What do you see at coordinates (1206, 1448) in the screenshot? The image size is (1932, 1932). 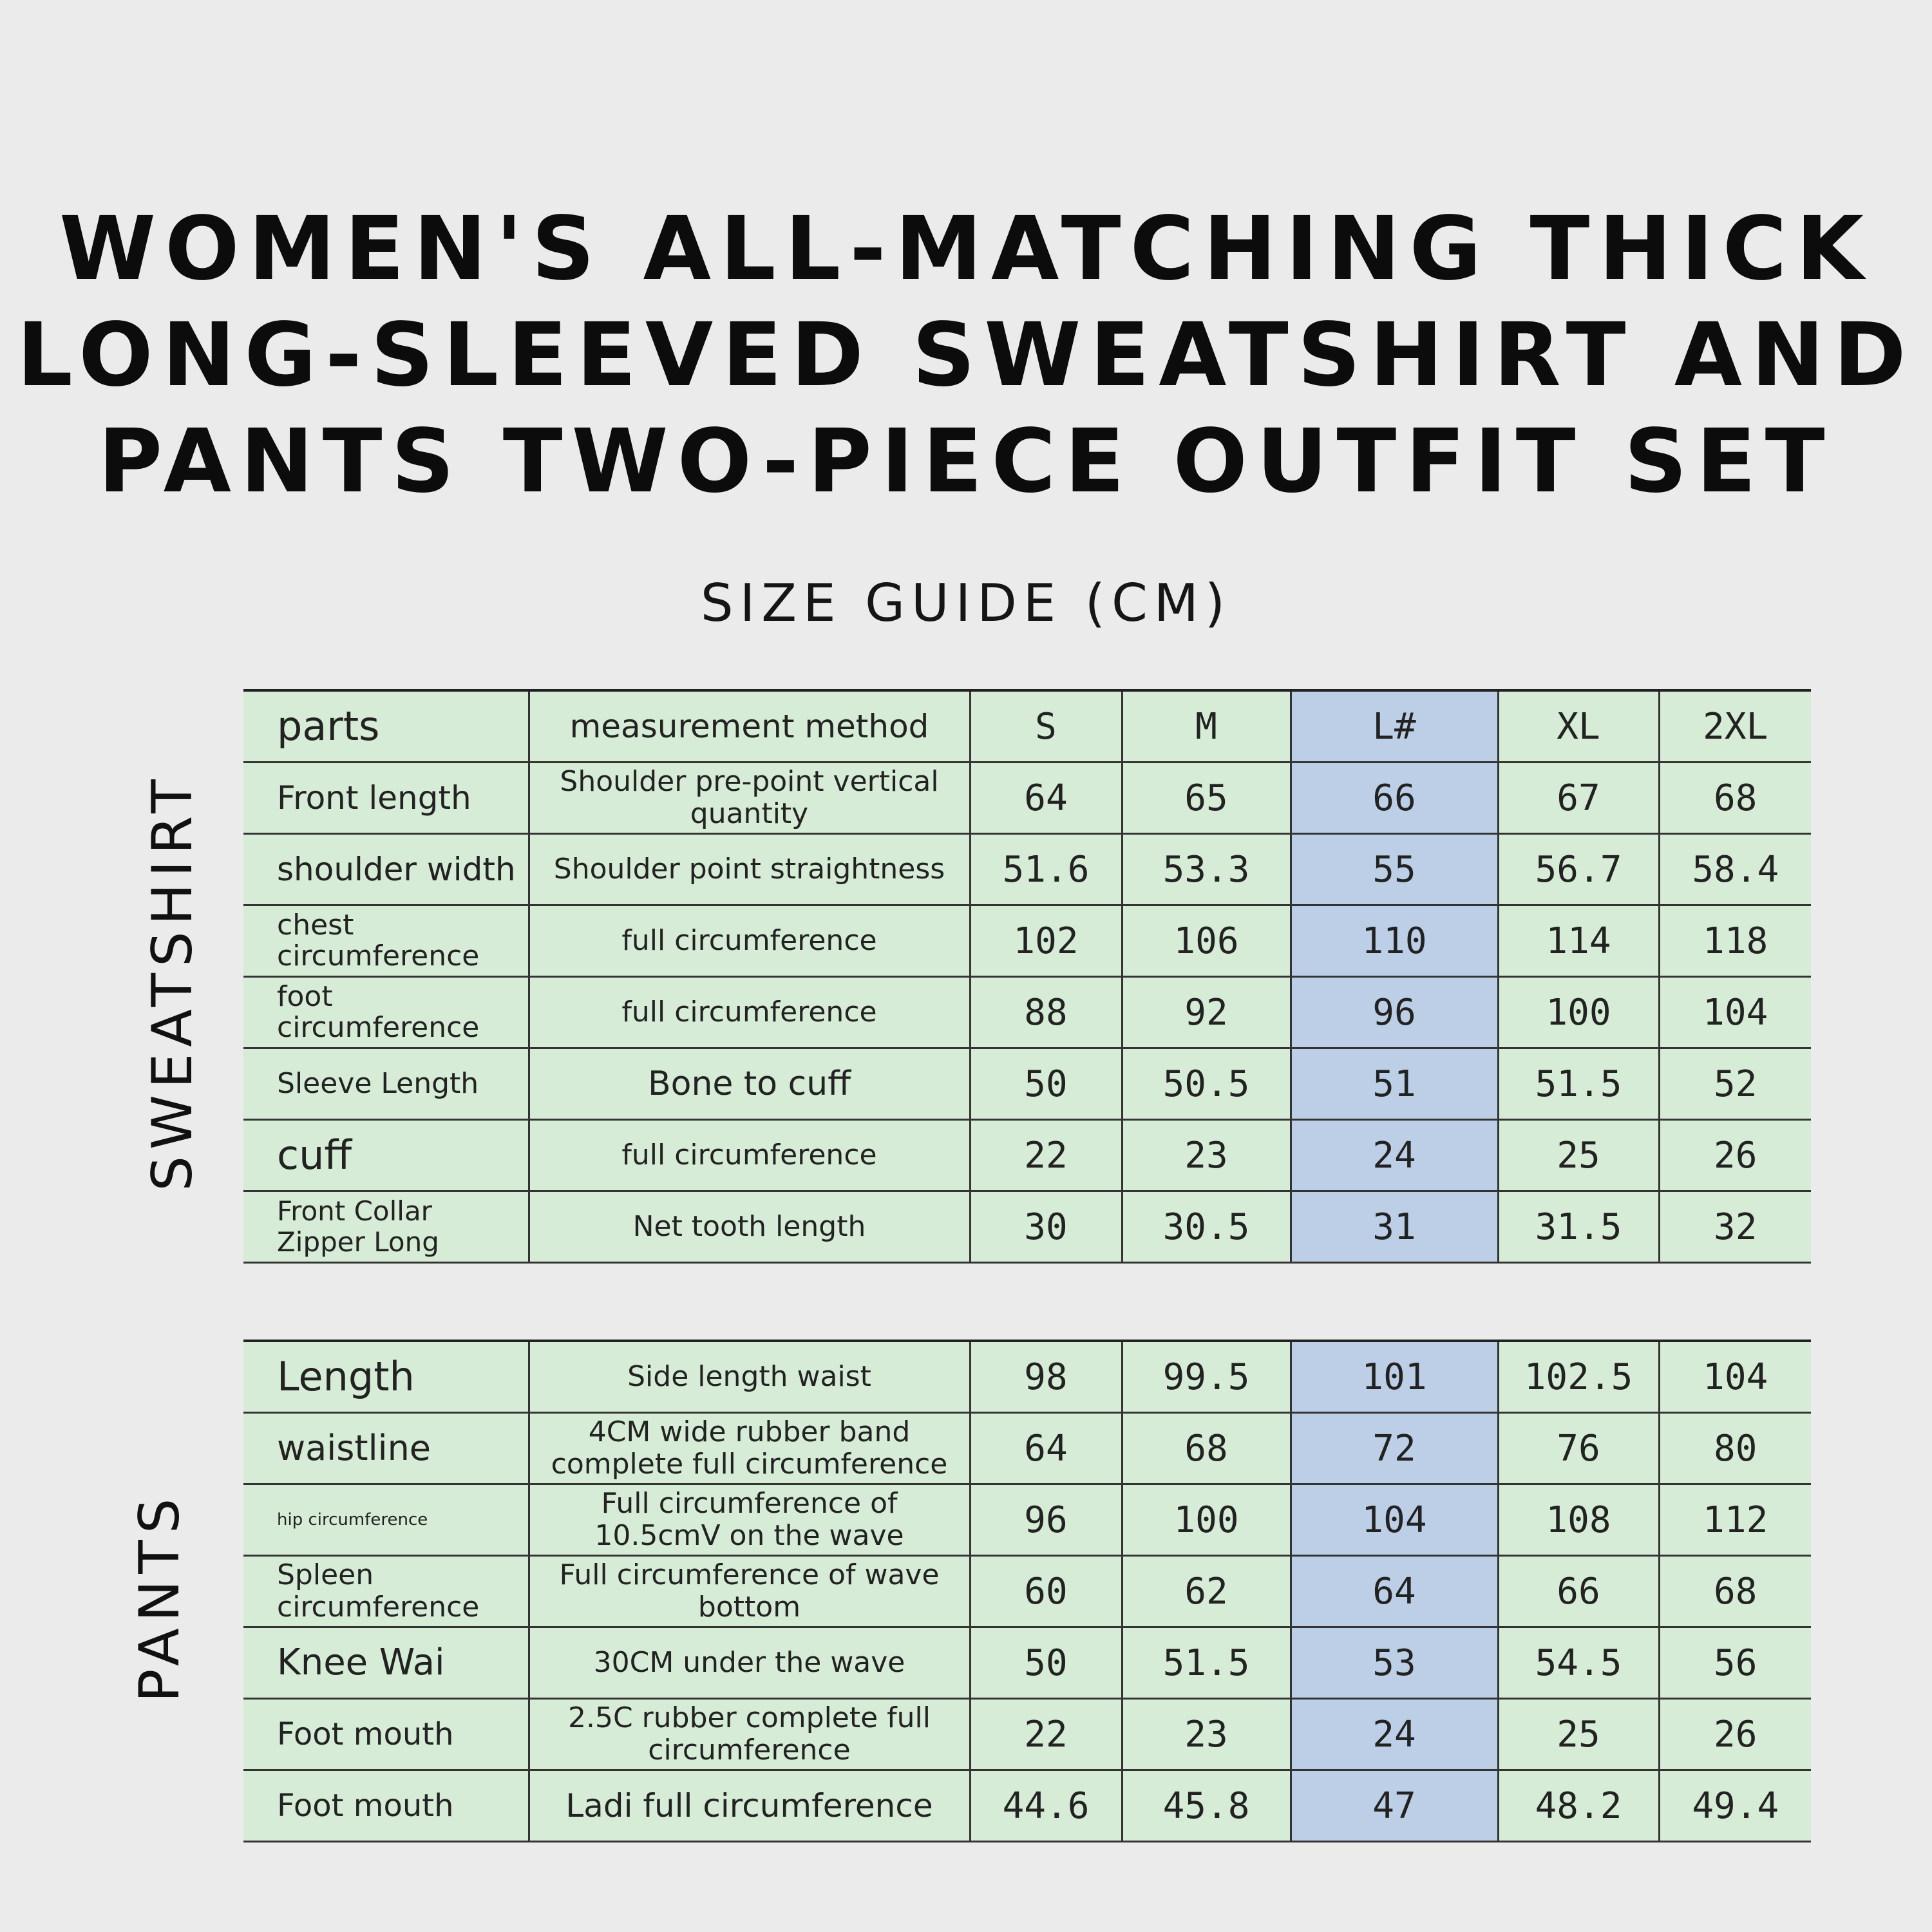 I see `value-m: 68` at bounding box center [1206, 1448].